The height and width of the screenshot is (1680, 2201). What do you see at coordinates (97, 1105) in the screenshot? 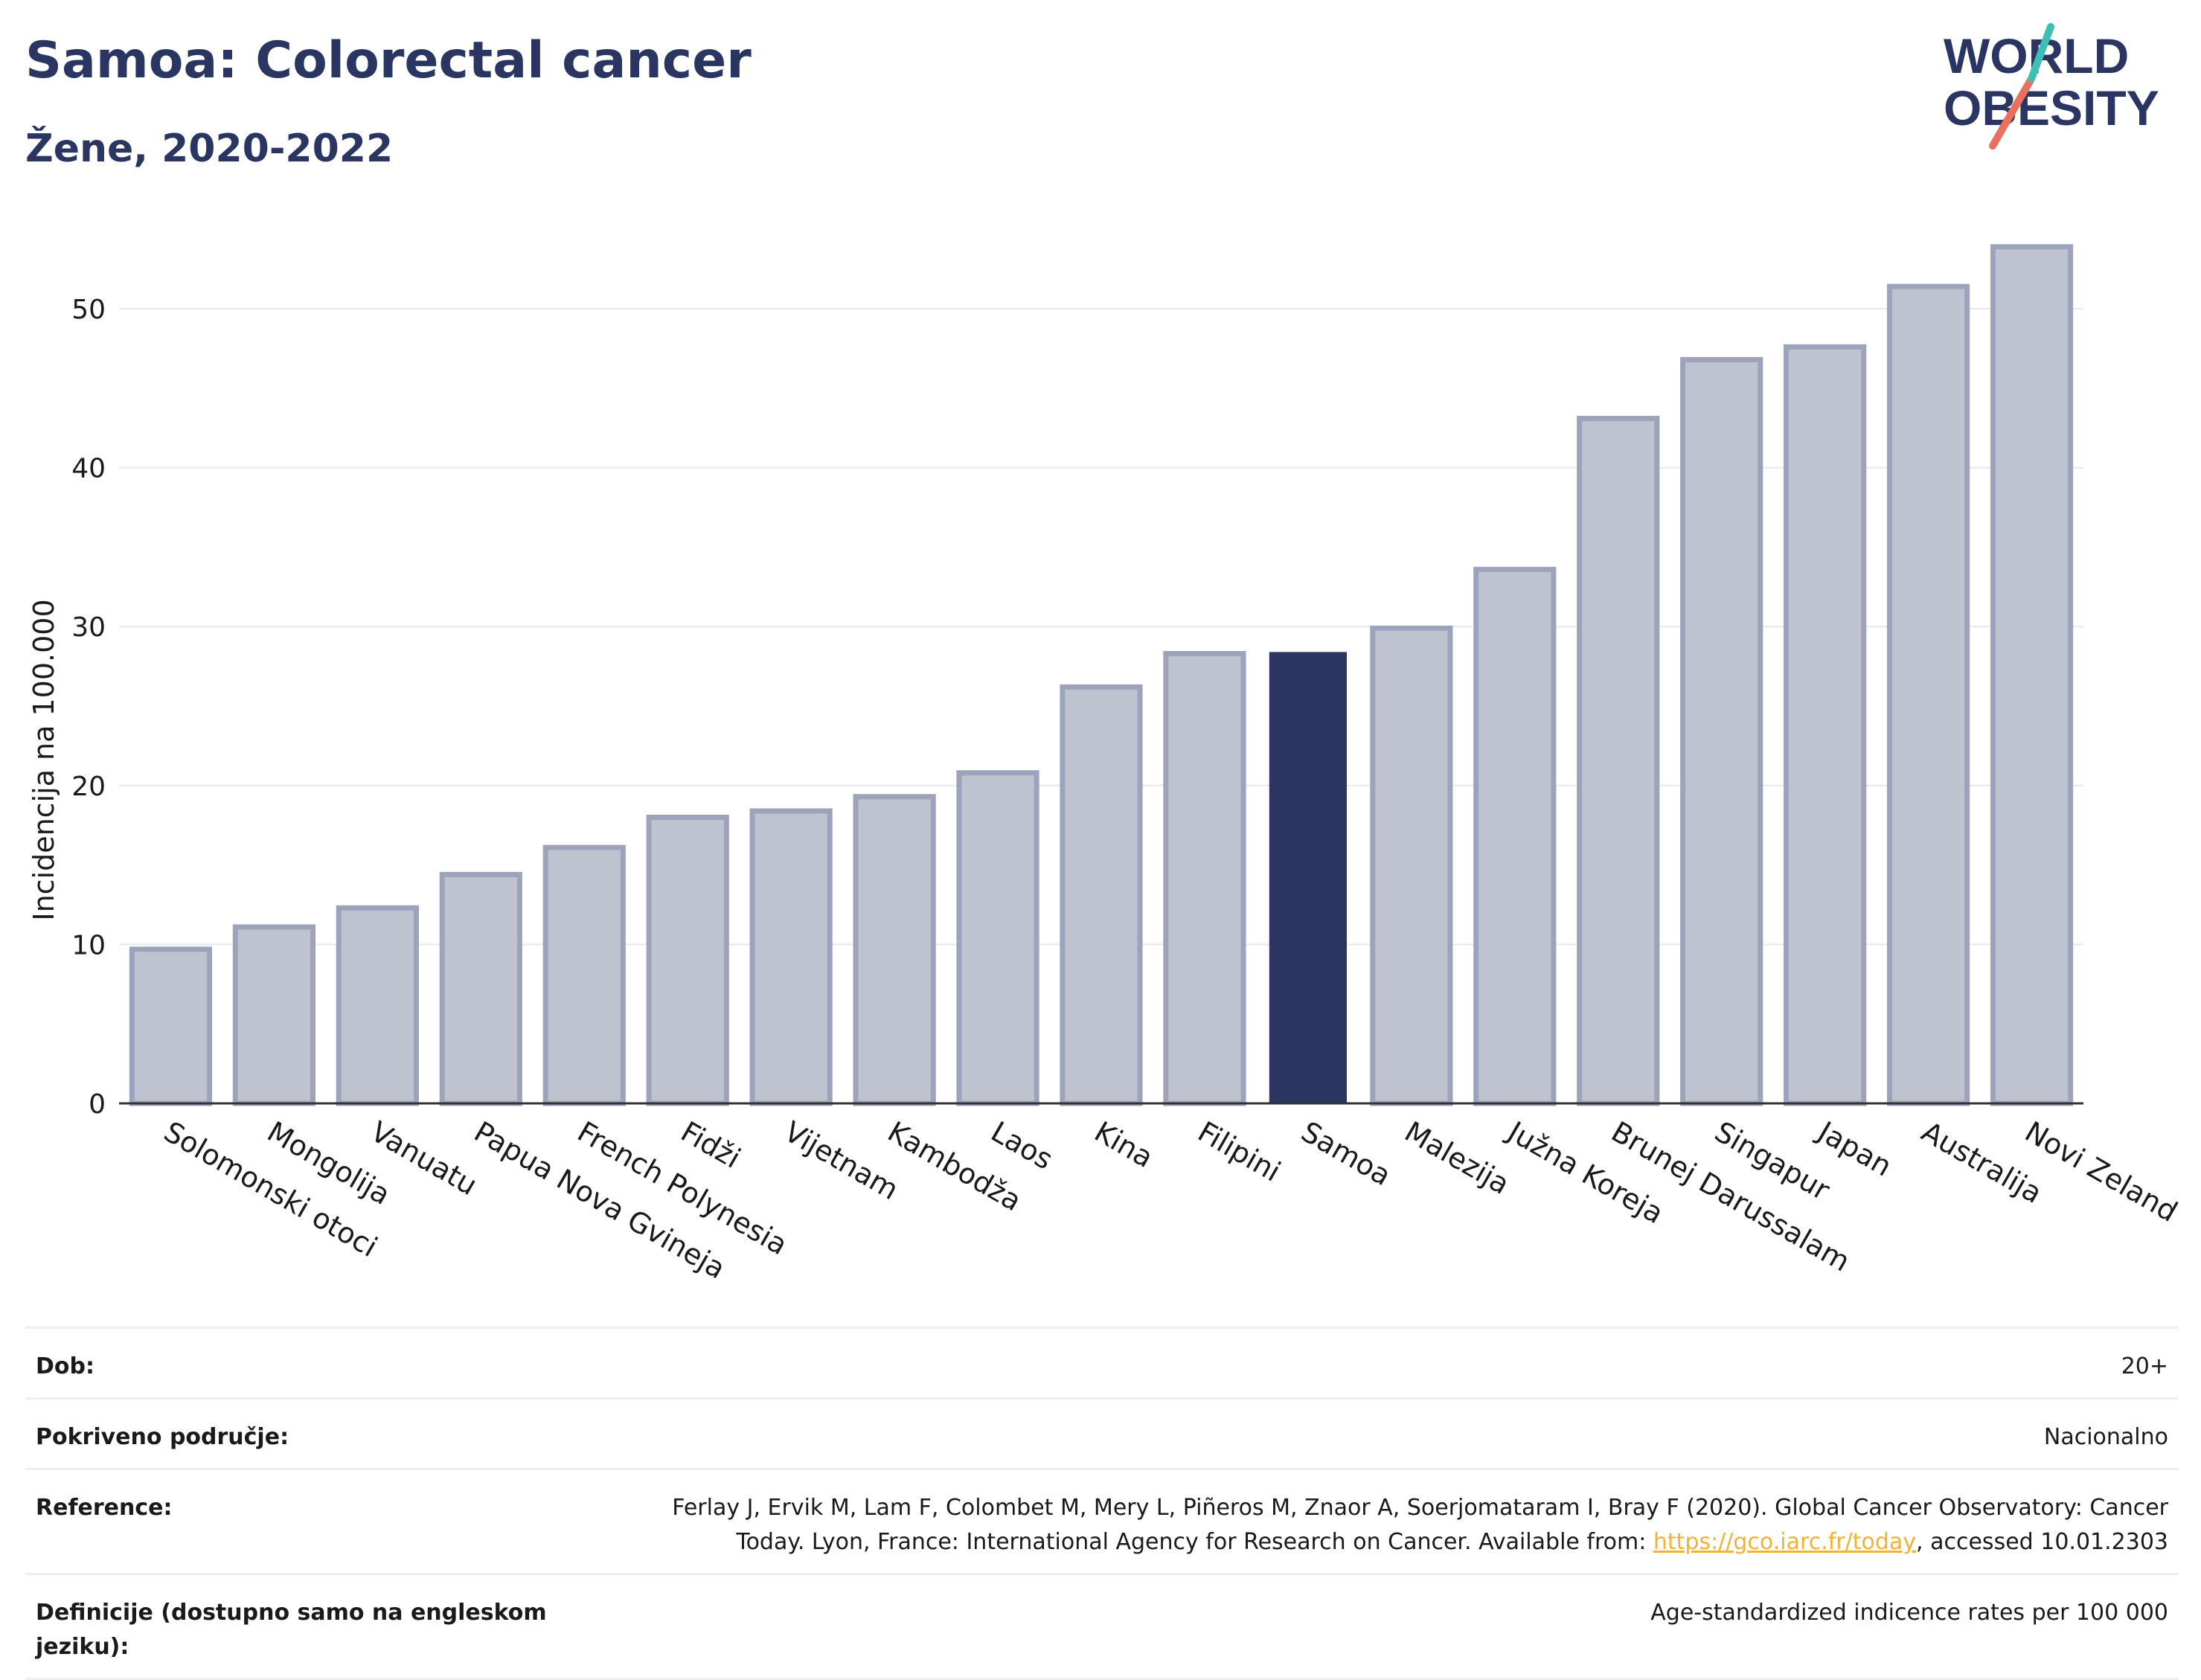
I see `y-tick-label: 0` at bounding box center [97, 1105].